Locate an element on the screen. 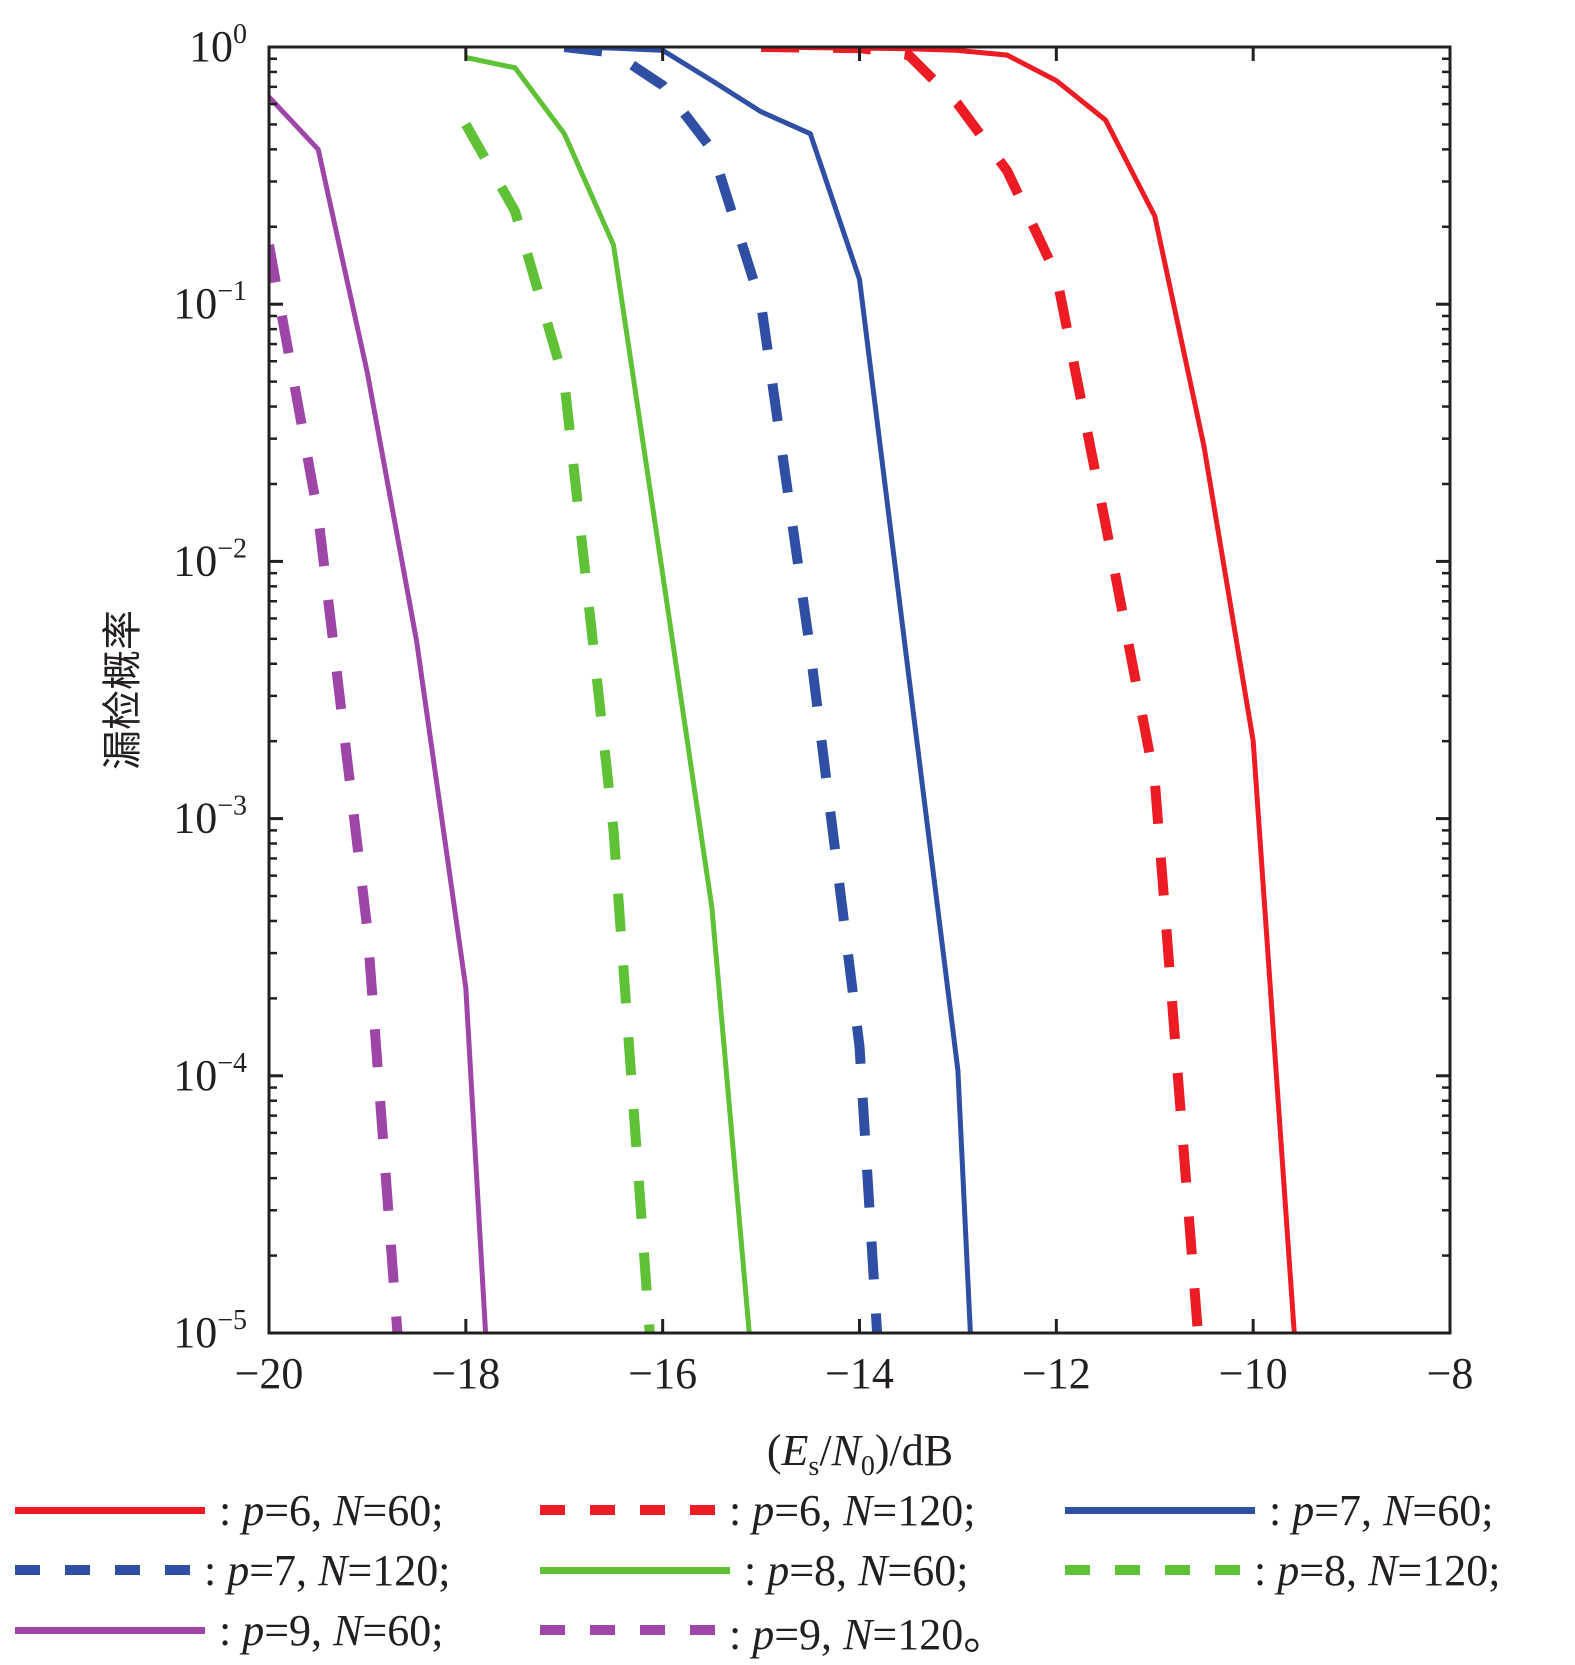 This screenshot has width=1575, height=1665. legend-item: : p=6, N=60; is located at coordinates (229, 1510).